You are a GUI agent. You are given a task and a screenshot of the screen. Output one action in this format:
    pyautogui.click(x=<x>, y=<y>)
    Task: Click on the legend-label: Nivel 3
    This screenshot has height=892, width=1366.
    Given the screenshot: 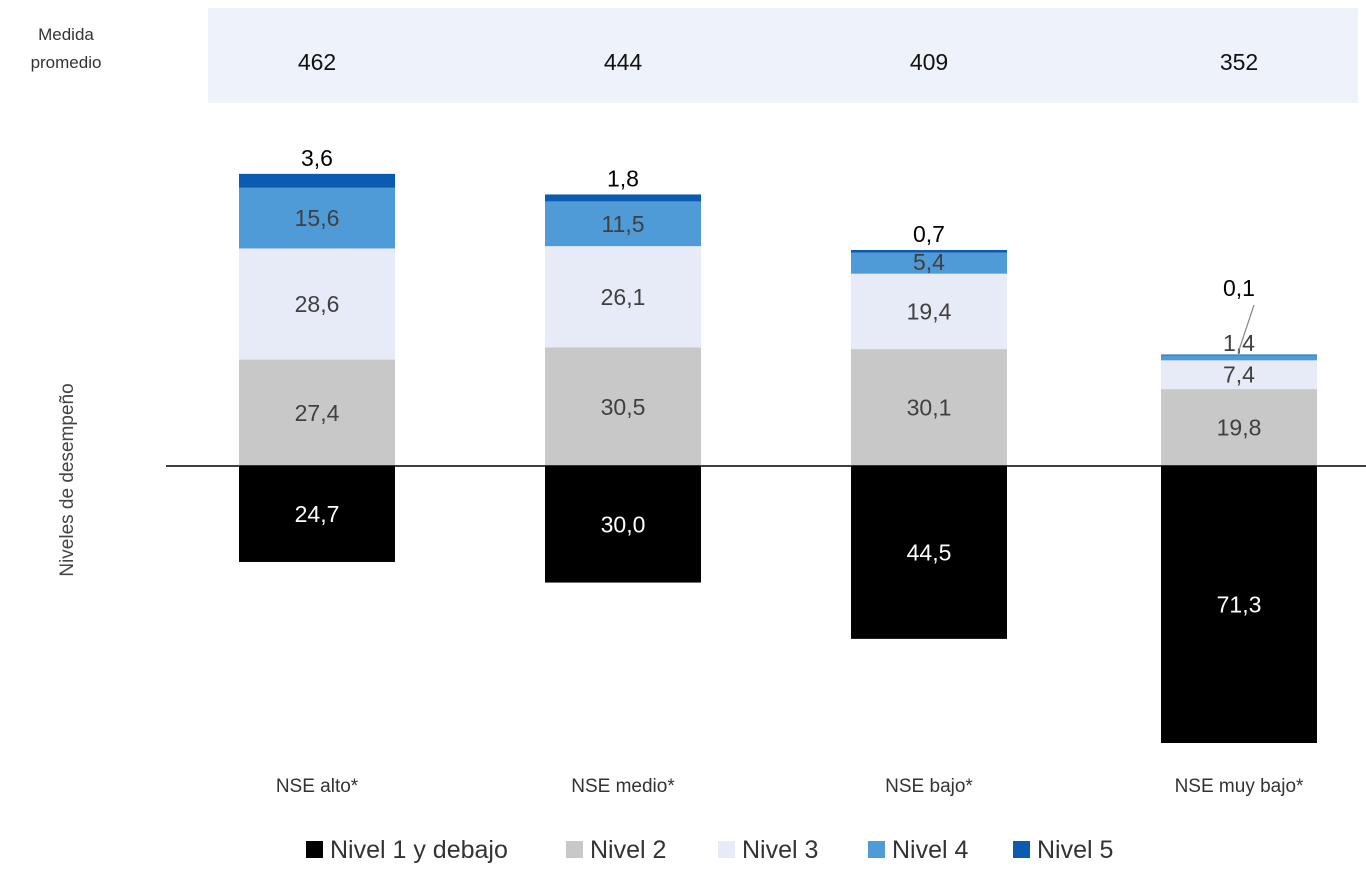 What is the action you would take?
    pyautogui.click(x=780, y=850)
    